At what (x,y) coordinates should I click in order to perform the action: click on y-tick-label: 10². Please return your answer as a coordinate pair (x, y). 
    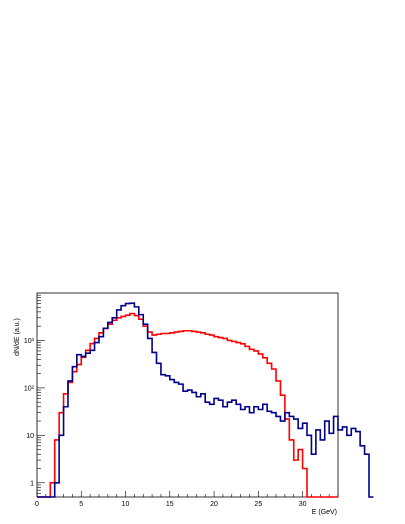
    Looking at the image, I should click on (29, 388).